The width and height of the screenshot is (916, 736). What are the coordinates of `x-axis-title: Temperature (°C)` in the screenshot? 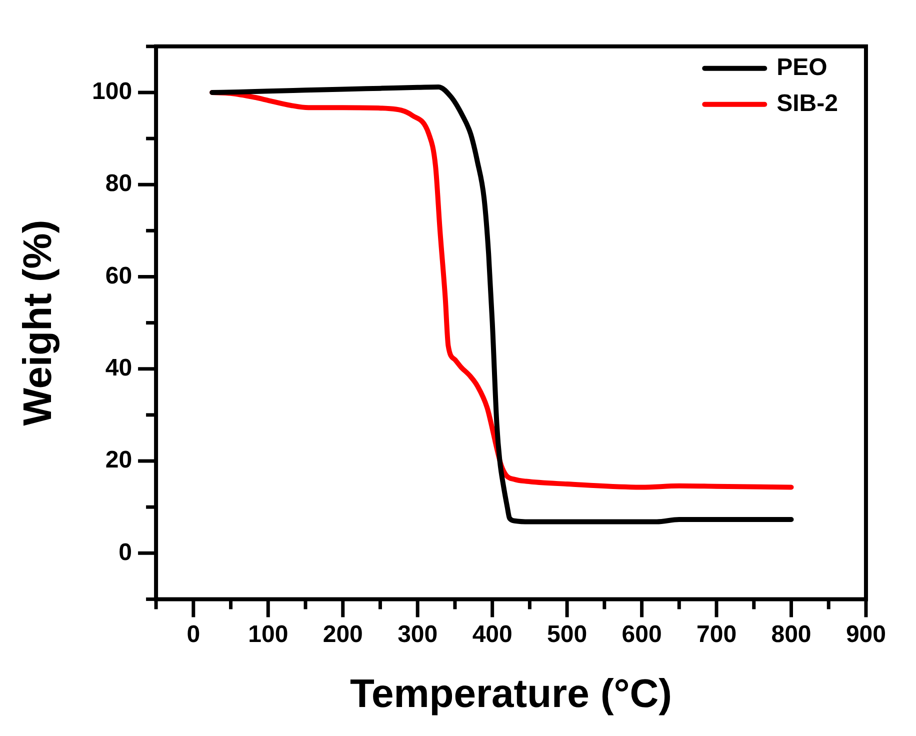 It's located at (511, 694).